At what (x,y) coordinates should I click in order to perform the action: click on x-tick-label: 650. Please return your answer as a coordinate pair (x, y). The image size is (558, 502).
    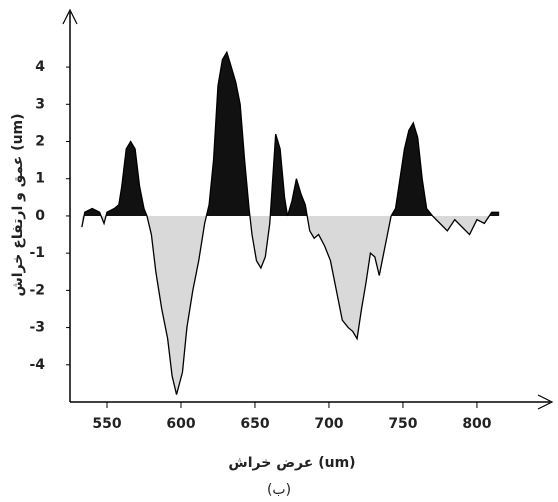
    Looking at the image, I should click on (254, 424).